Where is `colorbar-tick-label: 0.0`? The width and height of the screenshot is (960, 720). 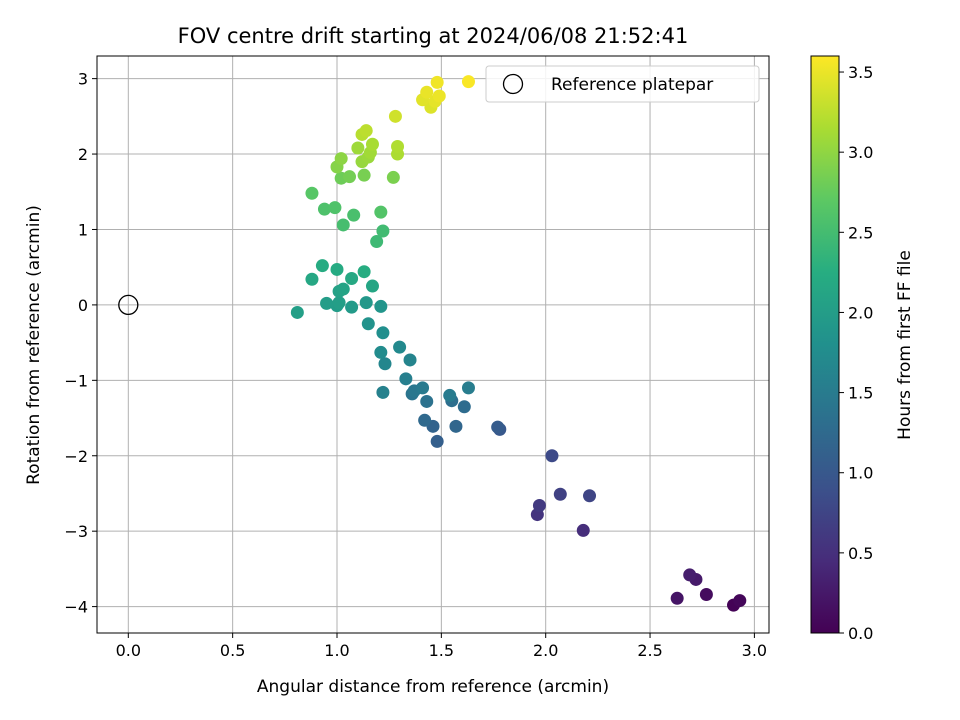
colorbar-tick-label: 0.0 is located at coordinates (860, 633).